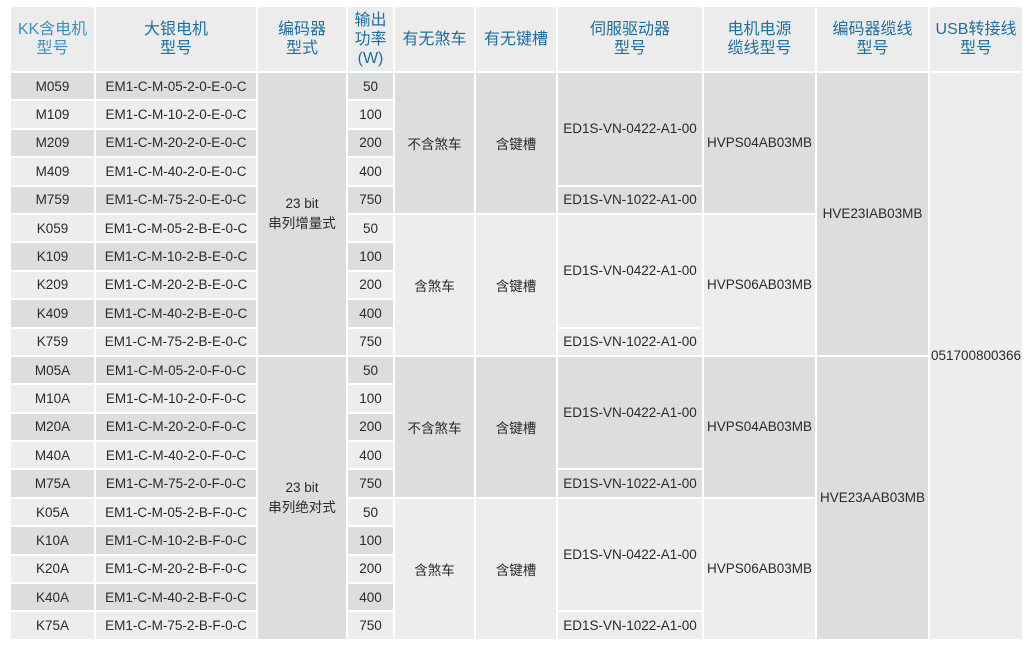  I want to click on kk-model-cell: M209, so click(52, 143).